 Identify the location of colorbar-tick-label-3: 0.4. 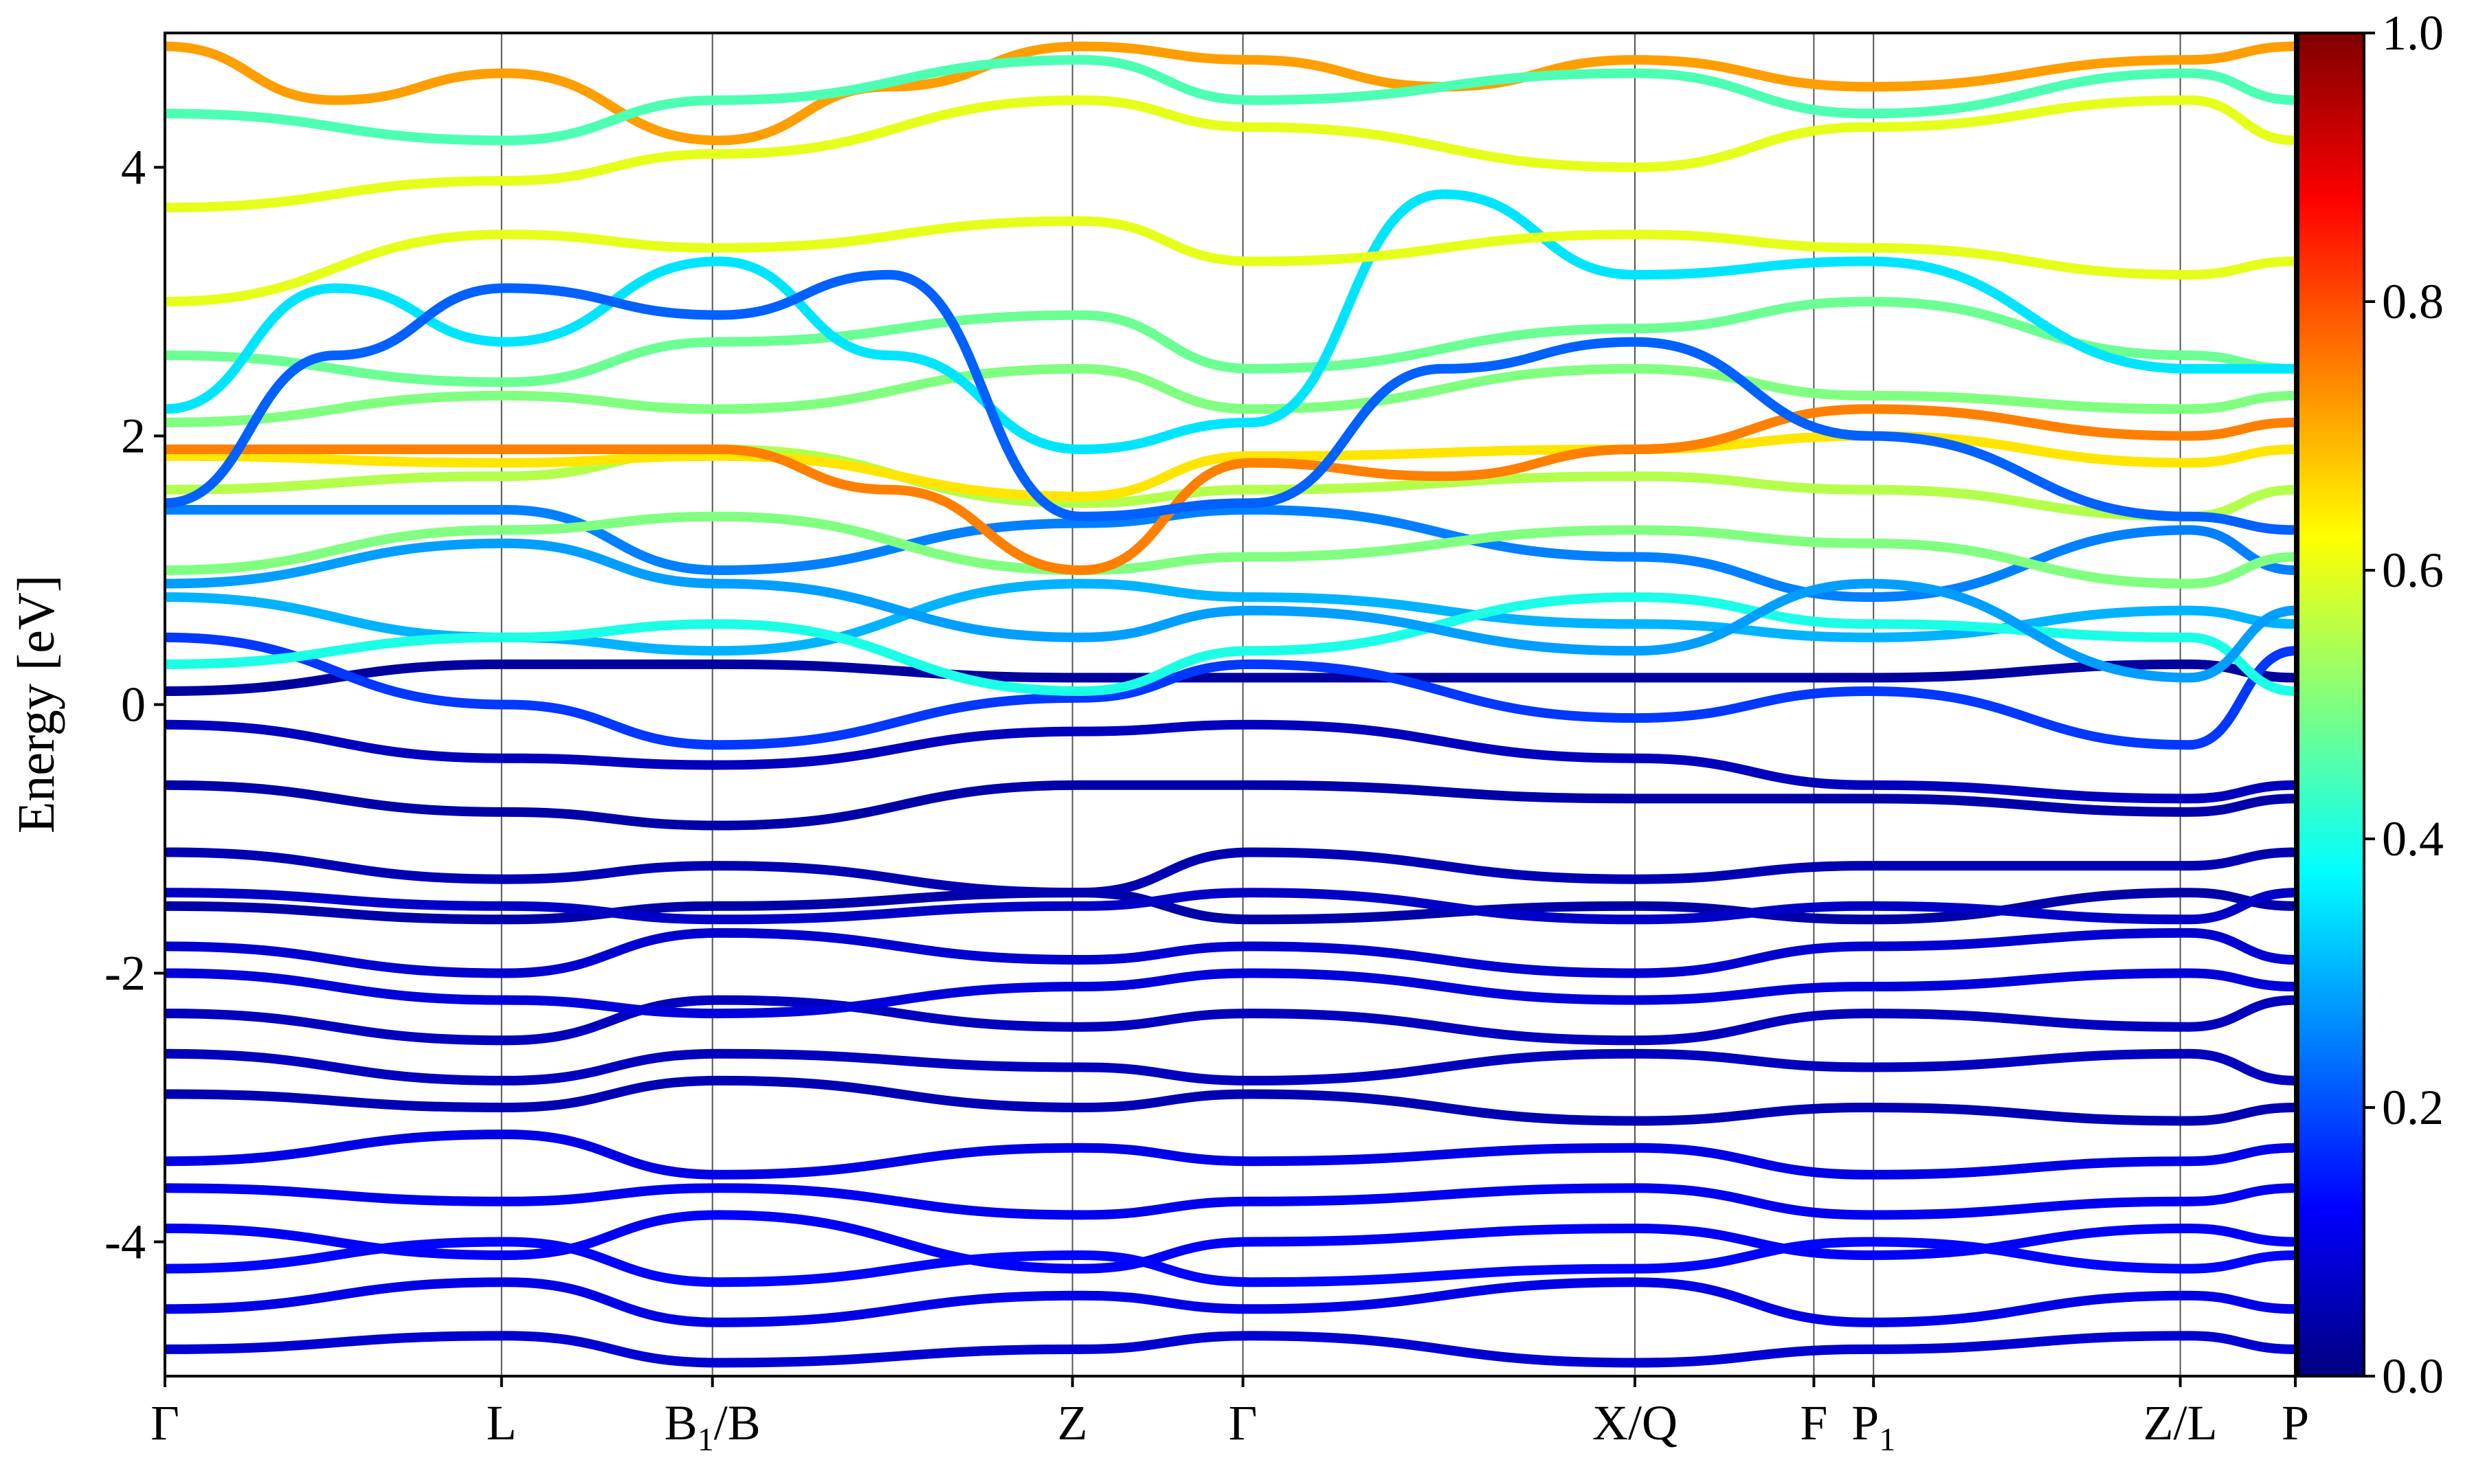
(2413, 838).